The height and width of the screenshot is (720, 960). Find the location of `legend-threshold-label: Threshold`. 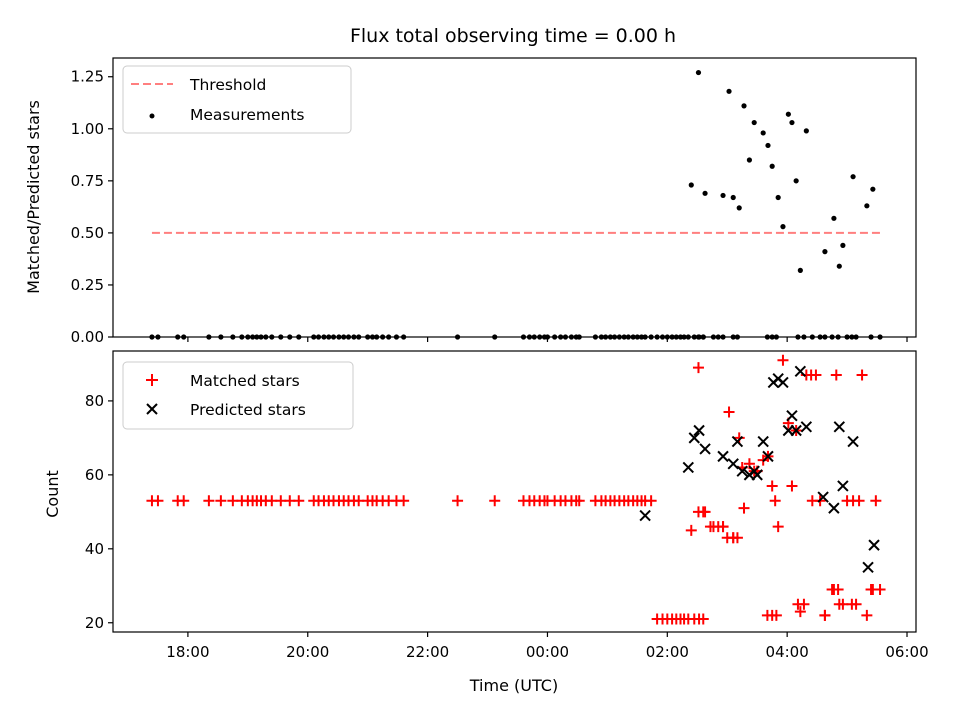

legend-threshold-label: Threshold is located at coordinates (227, 85).